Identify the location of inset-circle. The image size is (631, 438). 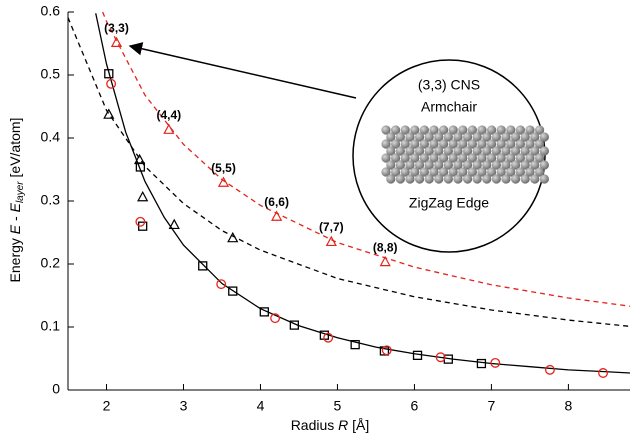
(449, 156).